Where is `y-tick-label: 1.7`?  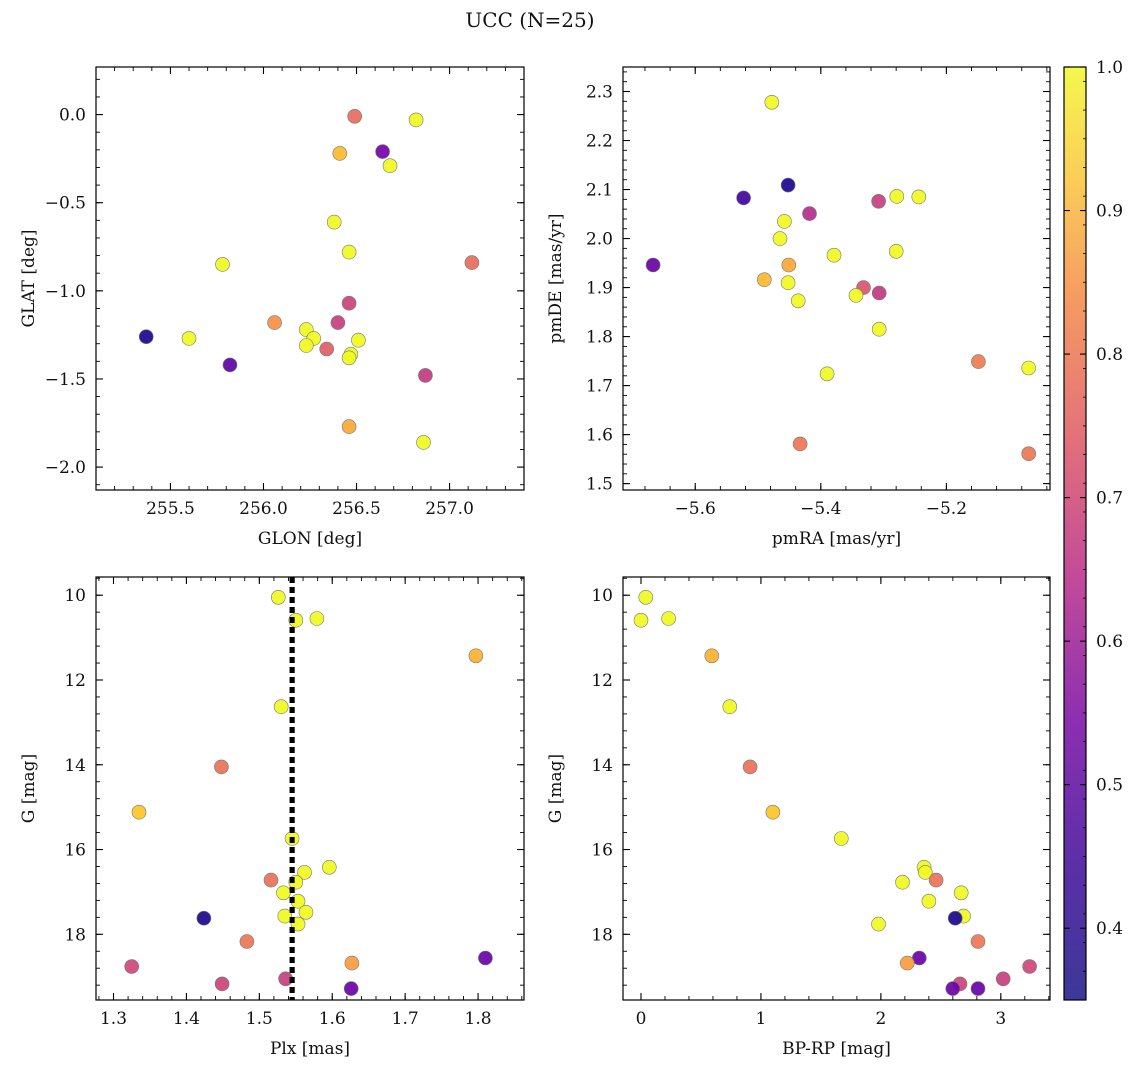 y-tick-label: 1.7 is located at coordinates (599, 387).